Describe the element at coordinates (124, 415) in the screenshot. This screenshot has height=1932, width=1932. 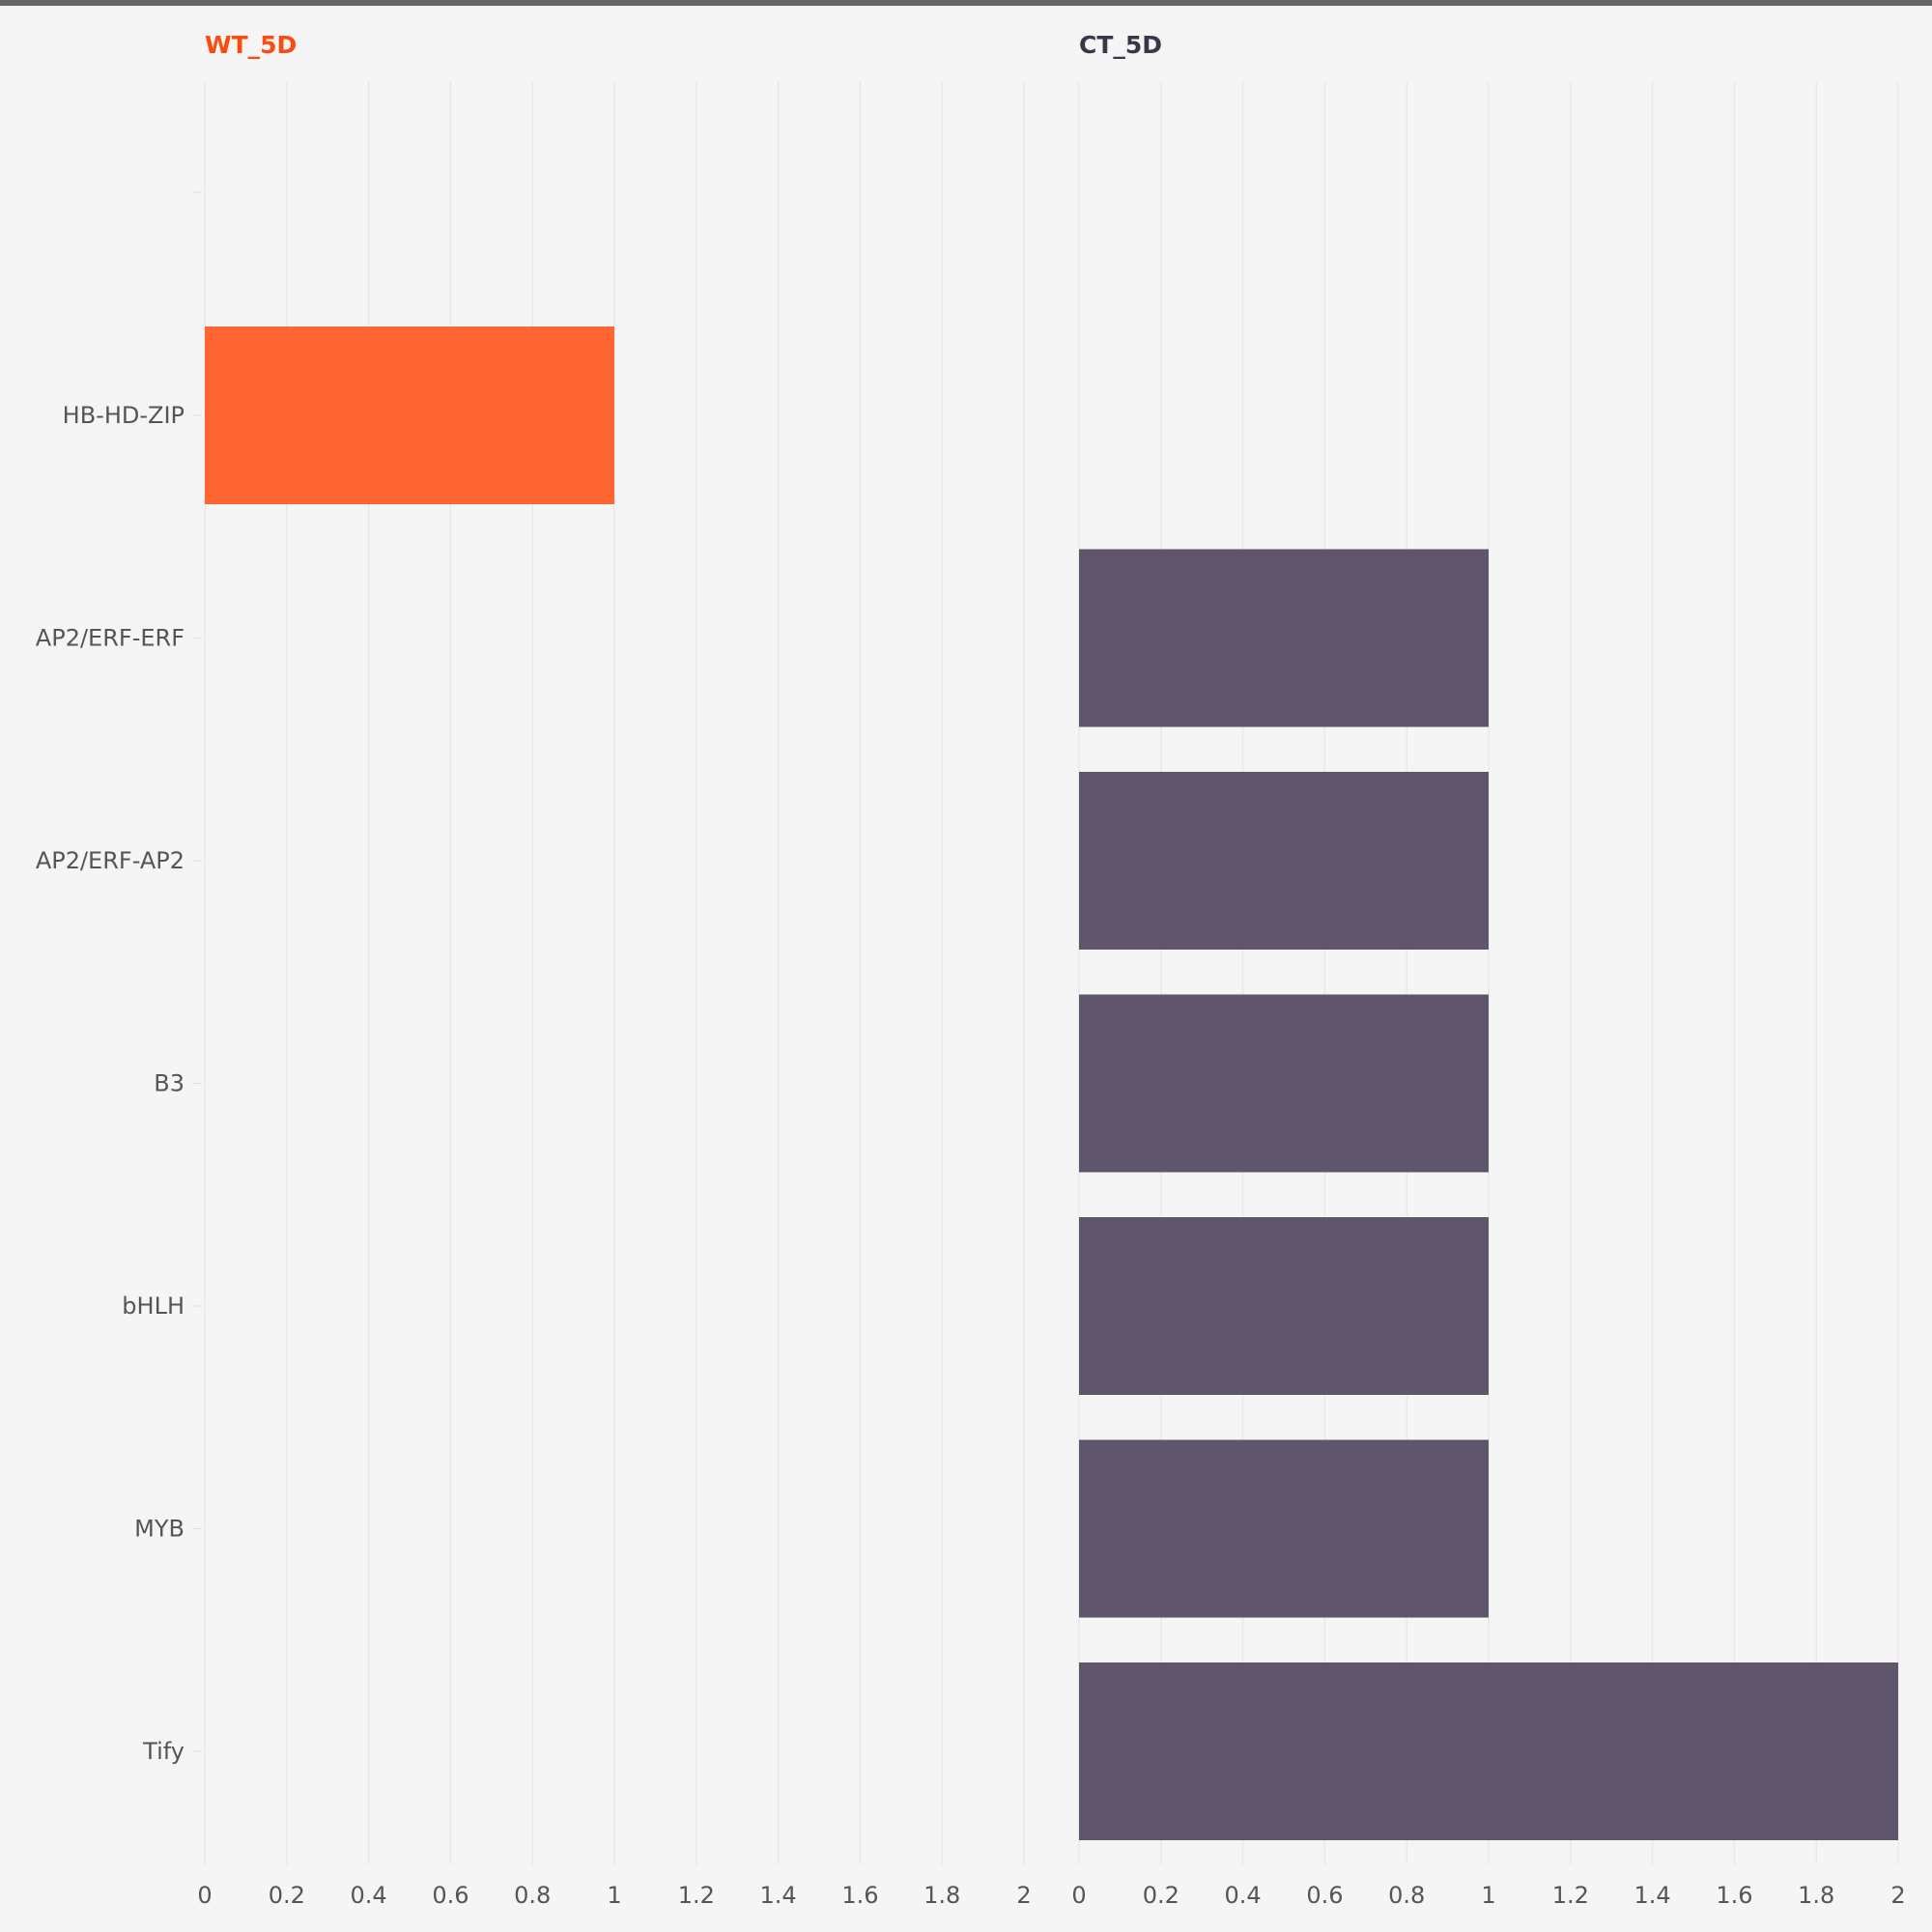
I see `category-label: HB-HD-ZIP` at that location.